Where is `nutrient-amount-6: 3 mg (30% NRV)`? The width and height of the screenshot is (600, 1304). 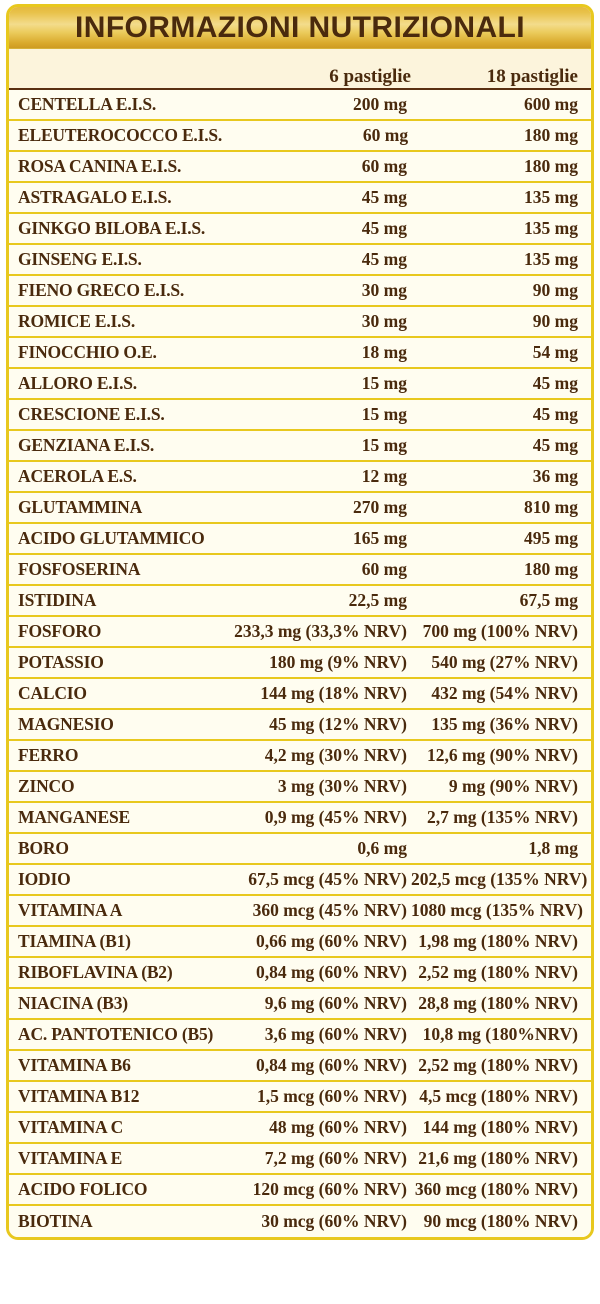
nutrient-amount-6: 3 mg (30% NRV) is located at coordinates (342, 785).